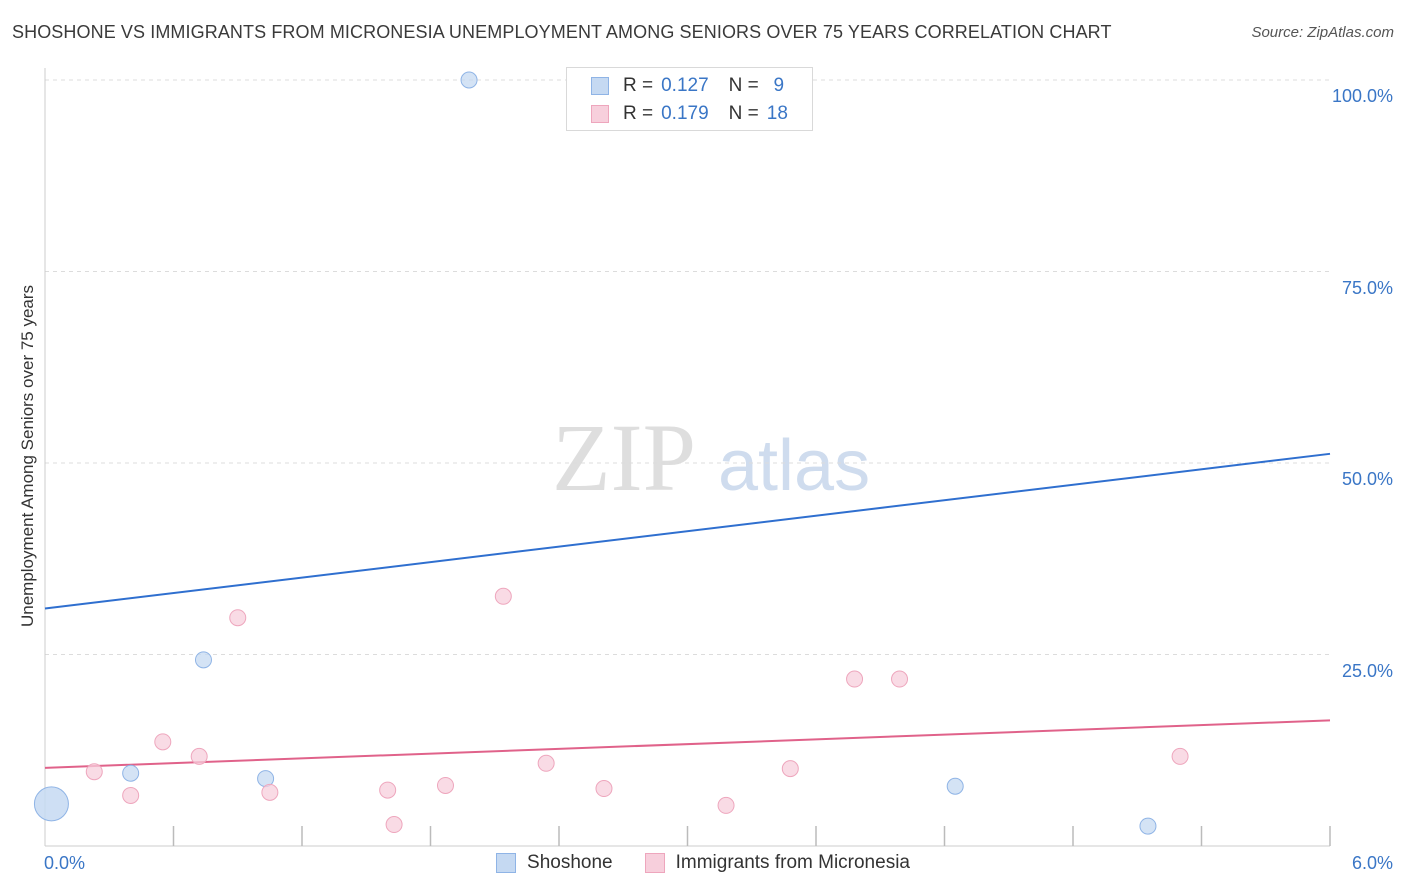 The image size is (1406, 892). I want to click on legend-r-value-shoshone: 0.127, so click(685, 85).